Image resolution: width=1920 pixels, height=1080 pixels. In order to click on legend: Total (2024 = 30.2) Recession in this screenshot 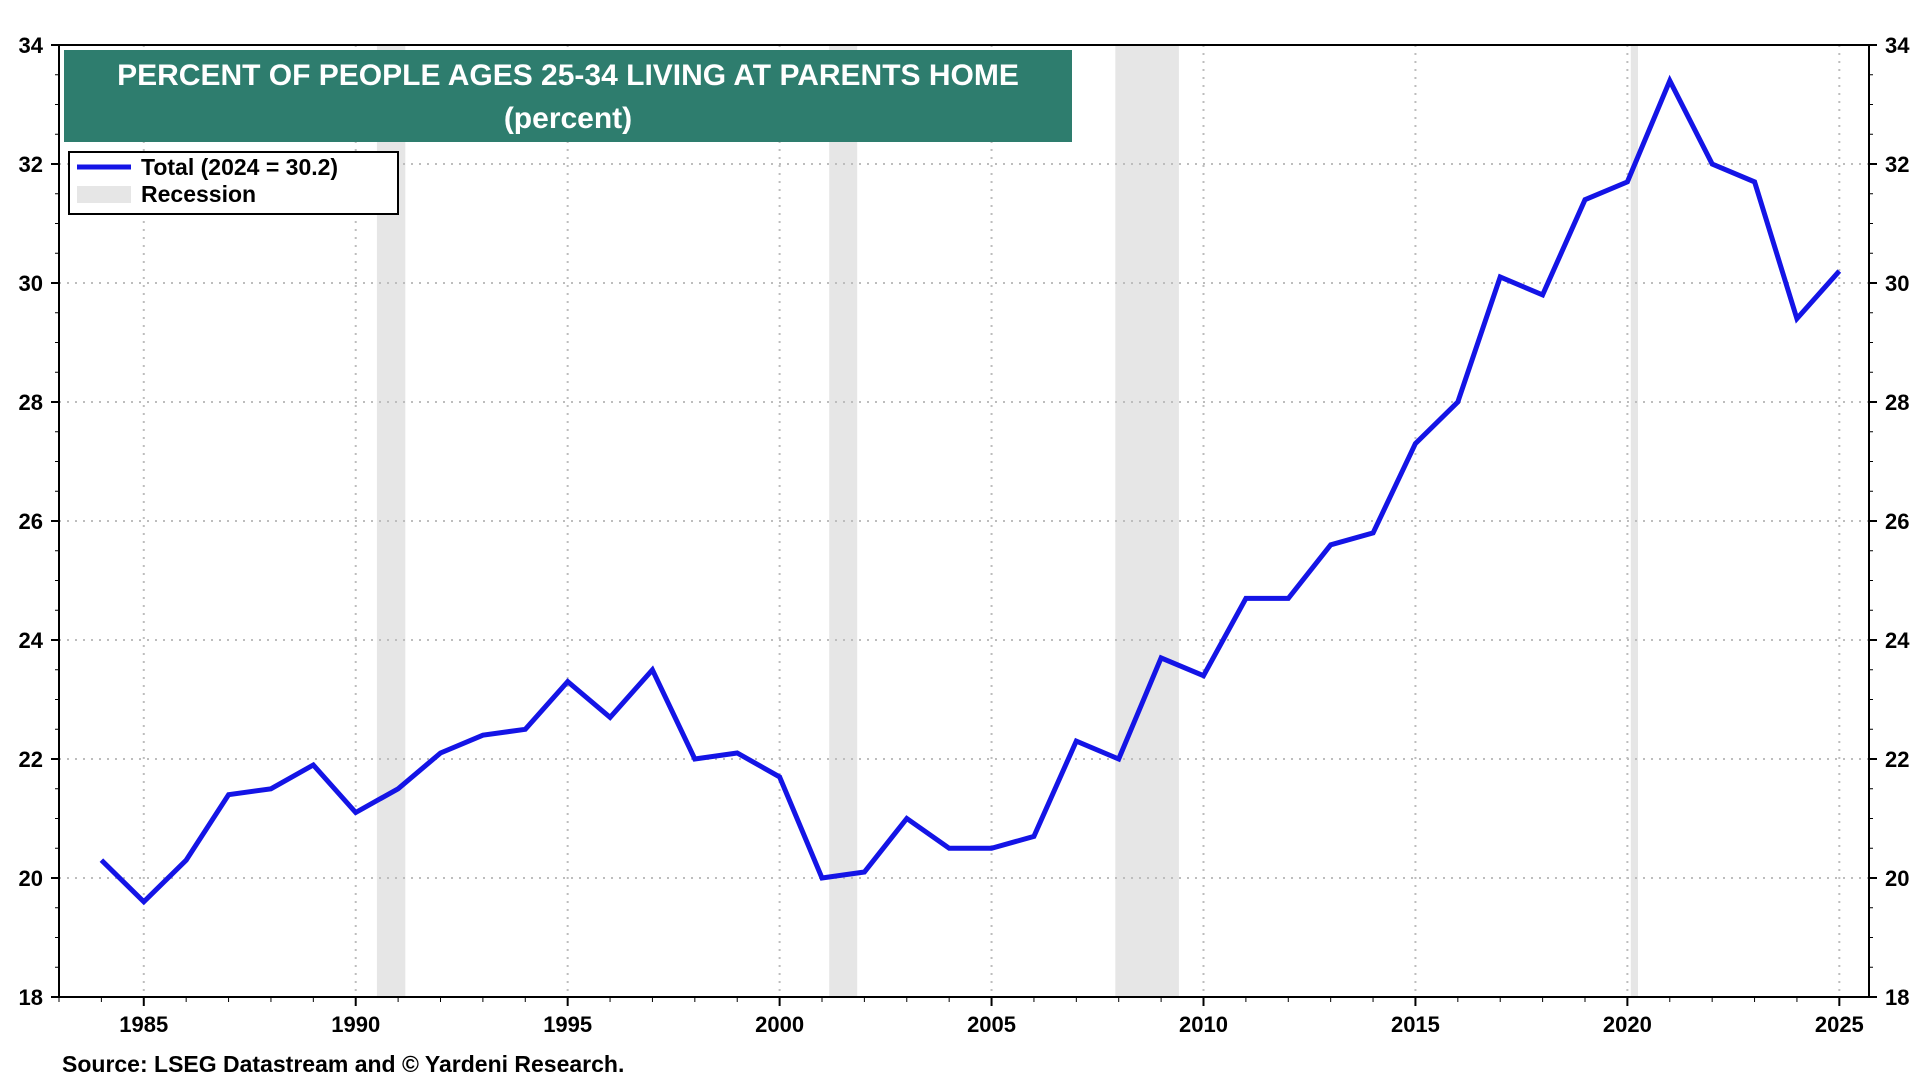, I will do `click(233, 183)`.